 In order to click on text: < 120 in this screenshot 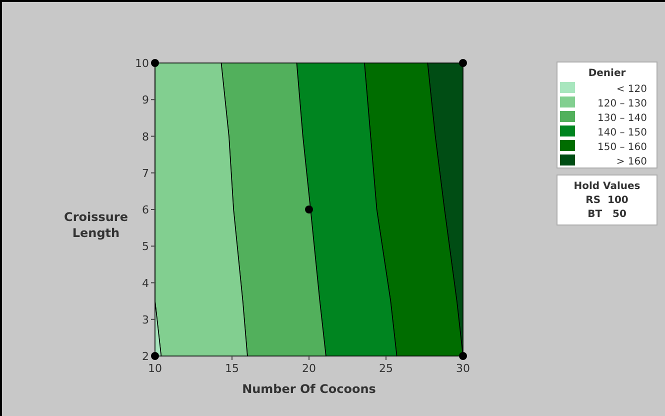, I will do `click(631, 89)`.